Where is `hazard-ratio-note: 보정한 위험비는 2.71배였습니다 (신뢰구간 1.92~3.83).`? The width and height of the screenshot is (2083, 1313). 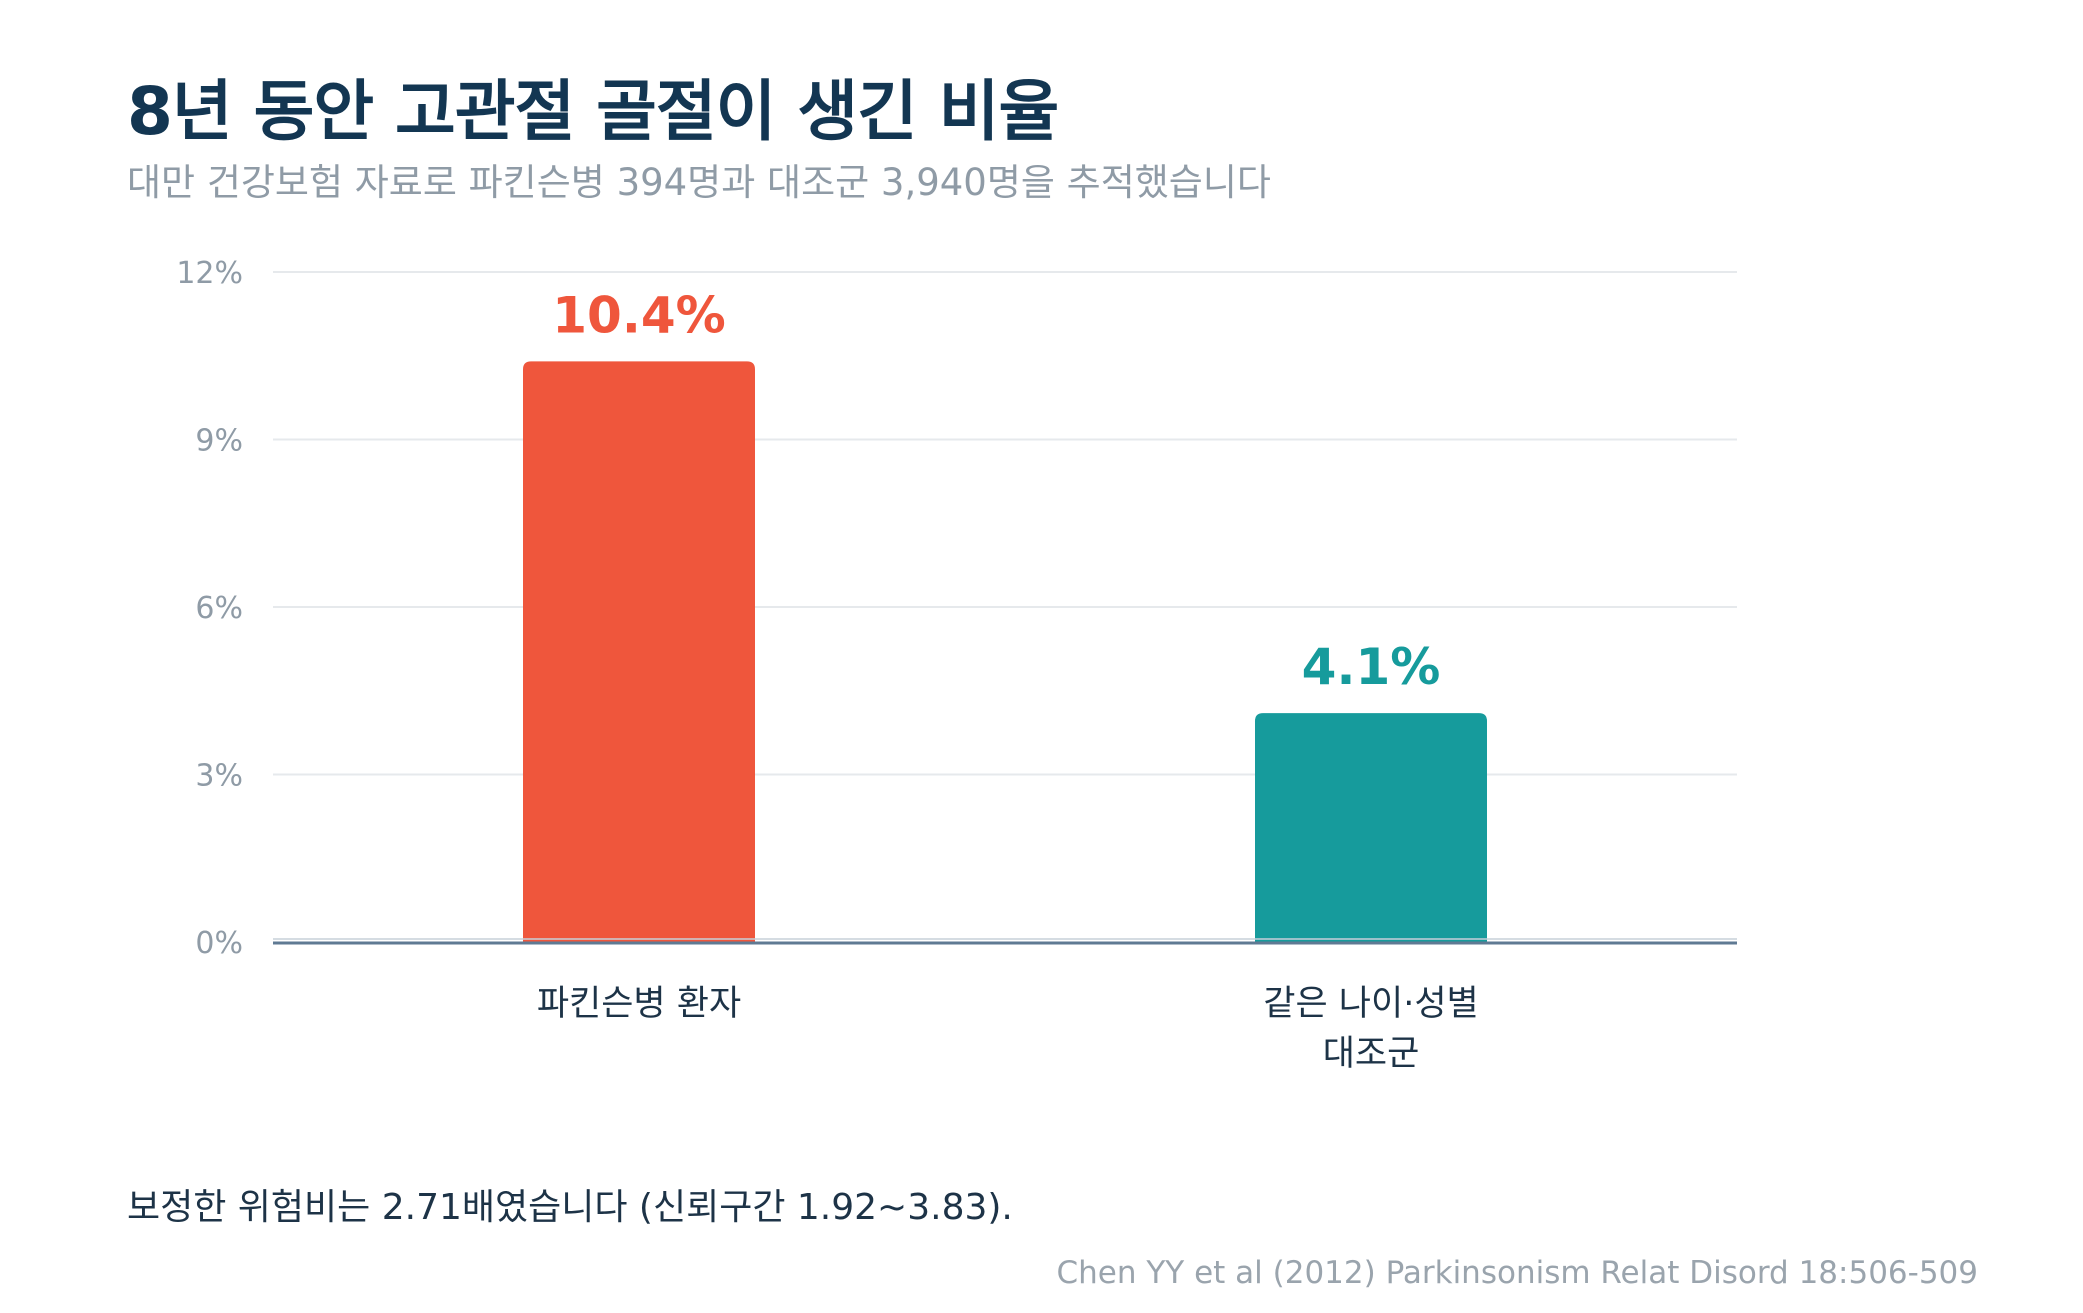 hazard-ratio-note: 보정한 위험비는 2.71배였습니다 (신뢰구간 1.92~3.83). is located at coordinates (570, 1207).